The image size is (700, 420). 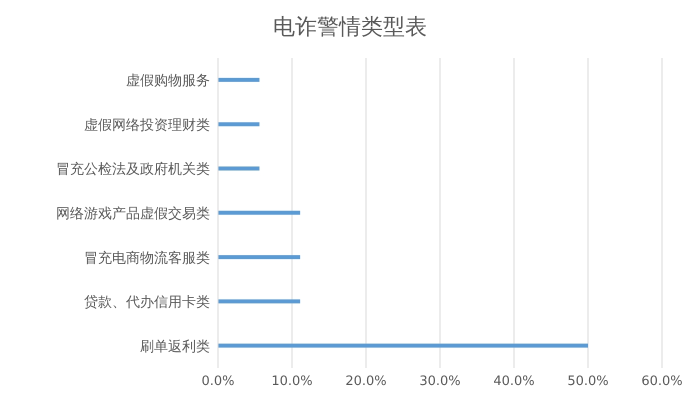 I want to click on x-tick-label: 10.0%, so click(x=292, y=382).